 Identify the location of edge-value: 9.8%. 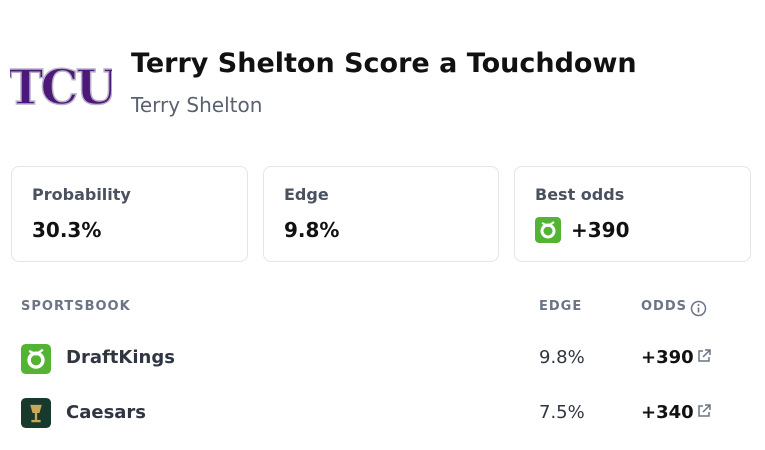
(562, 357).